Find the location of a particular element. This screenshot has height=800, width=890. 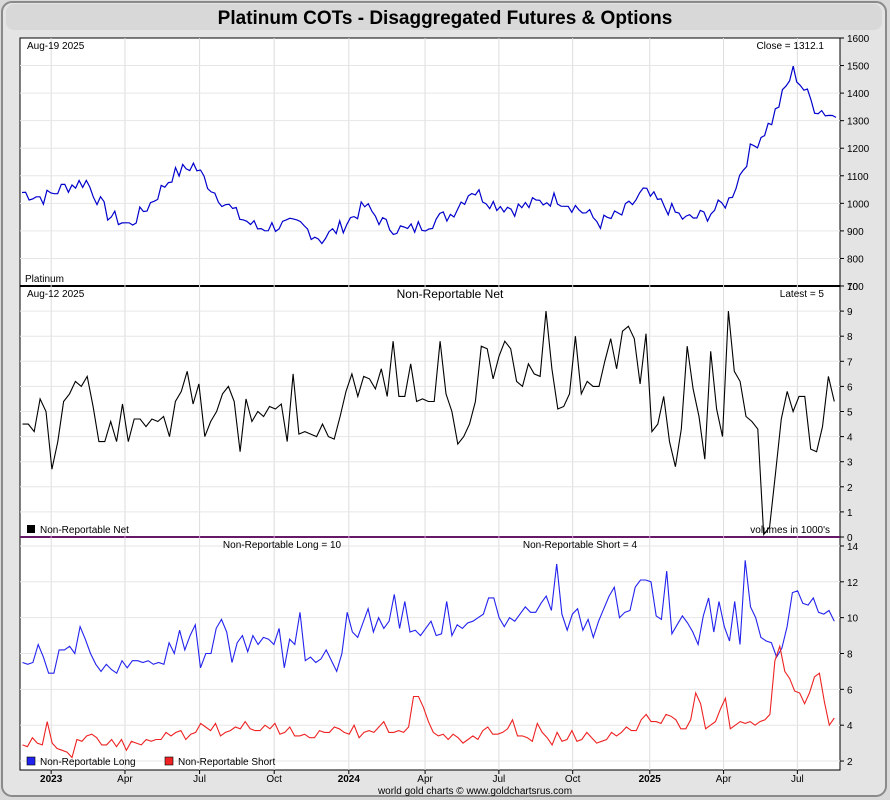

y-tick-label: 0 is located at coordinates (850, 538).